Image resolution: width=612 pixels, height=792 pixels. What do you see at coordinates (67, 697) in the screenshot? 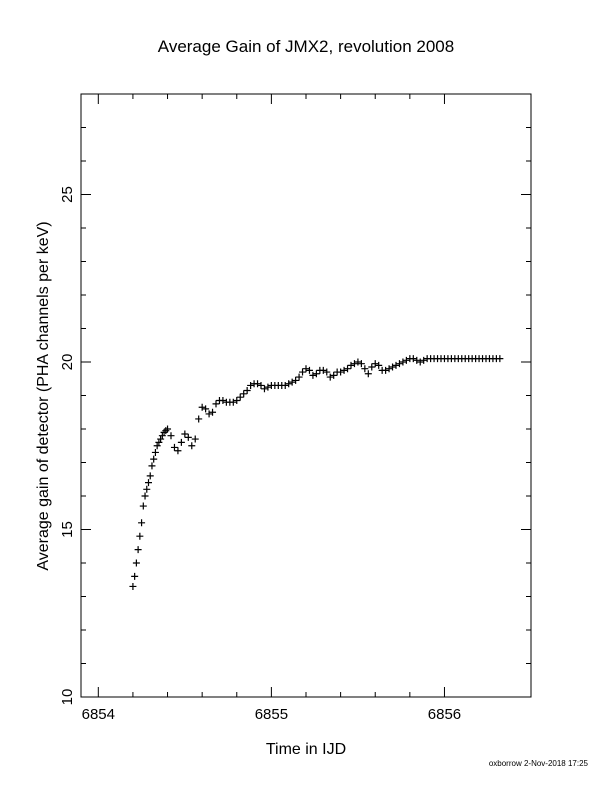
I see `y-tick-label: 10` at bounding box center [67, 697].